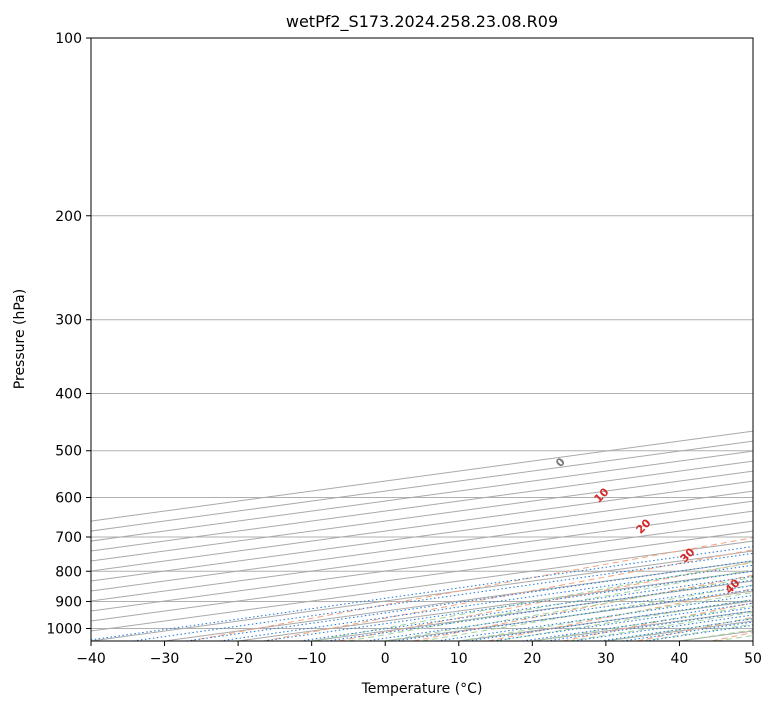 The image size is (775, 708). Describe the element at coordinates (422, 689) in the screenshot. I see `x-axis-label: Temperature (°C)` at that location.